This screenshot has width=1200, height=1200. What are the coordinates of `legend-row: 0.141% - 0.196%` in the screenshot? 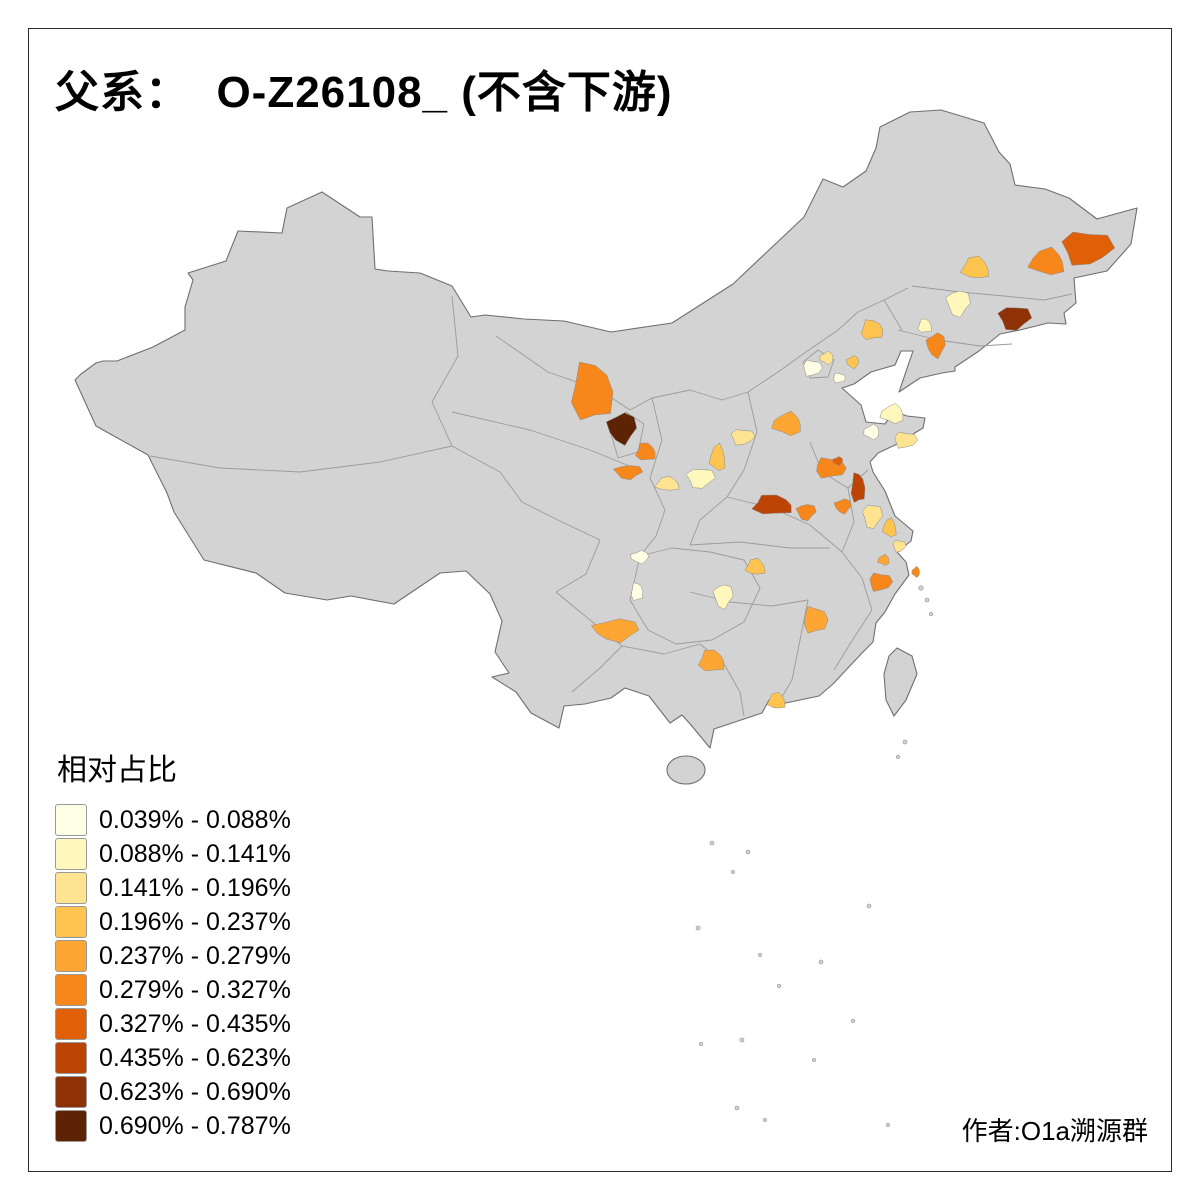 It's located at (173, 888).